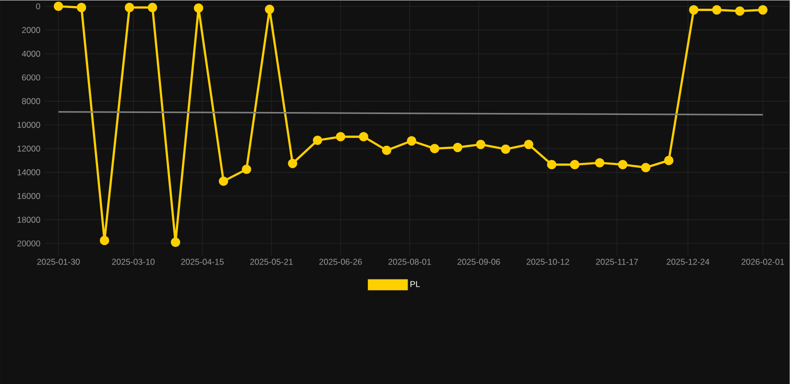  What do you see at coordinates (688, 261) in the screenshot?
I see `x-tick-label: 2025-12-24` at bounding box center [688, 261].